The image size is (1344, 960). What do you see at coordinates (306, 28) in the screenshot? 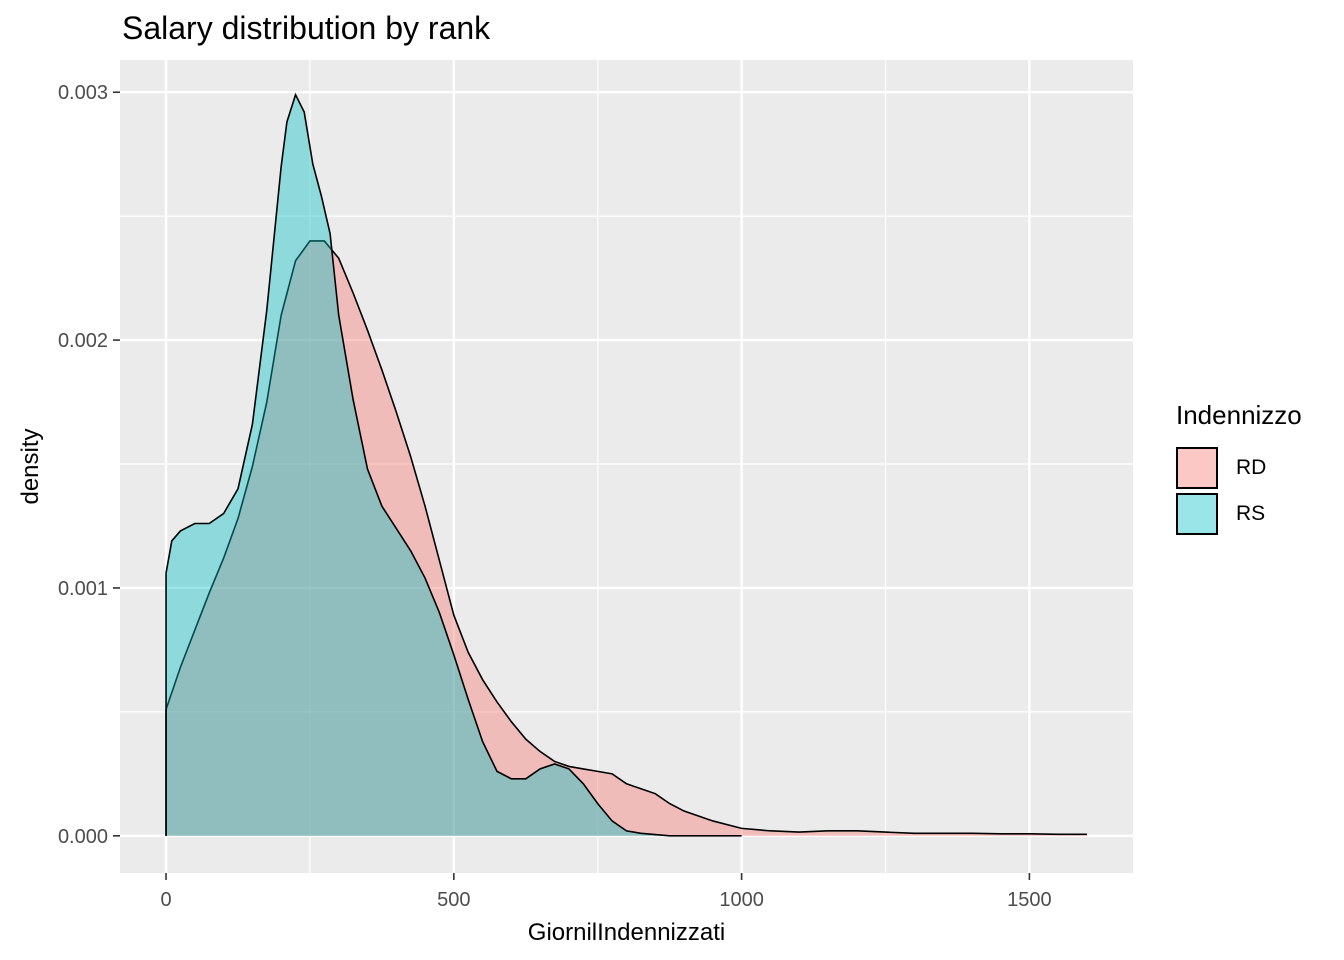
I see `chart-title: Salary distribution by rank` at bounding box center [306, 28].